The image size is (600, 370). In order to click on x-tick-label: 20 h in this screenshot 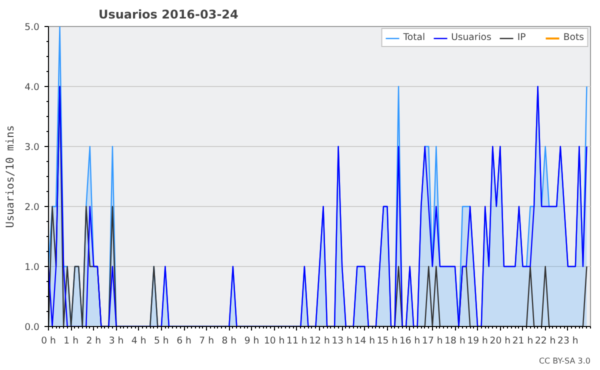, I will do `click(500, 341)`.